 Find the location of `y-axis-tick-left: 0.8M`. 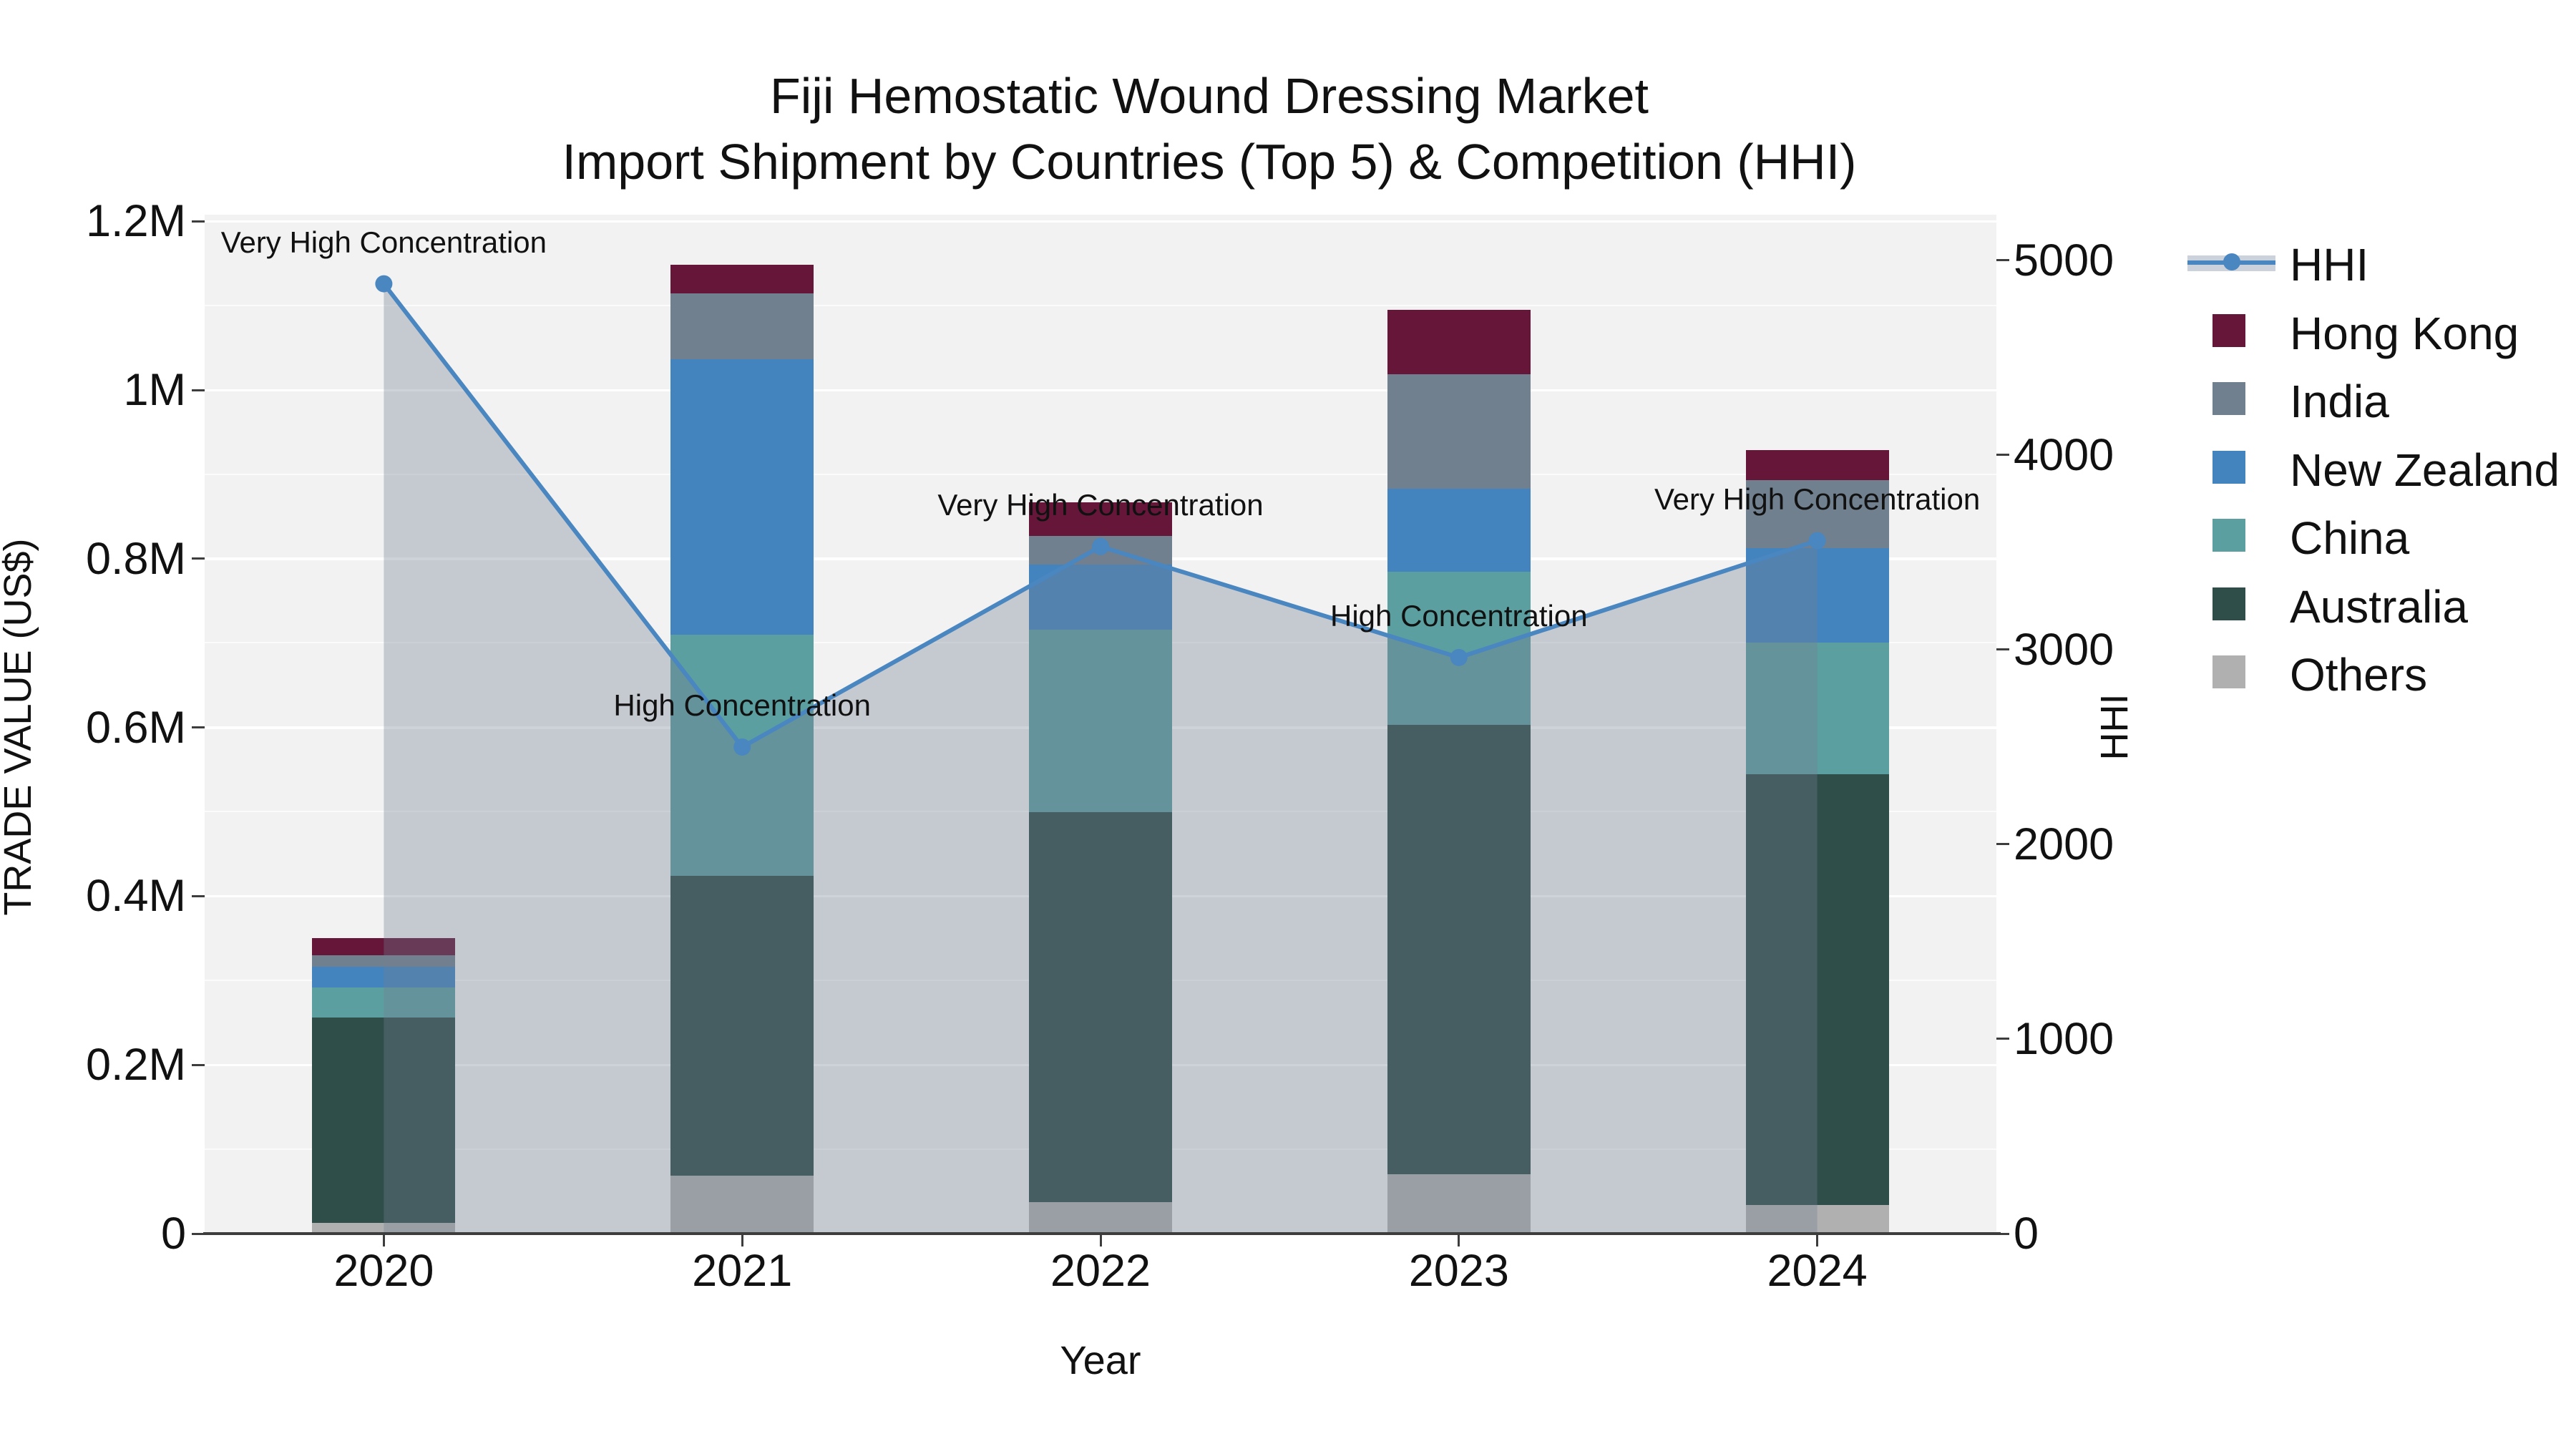

y-axis-tick-left: 0.8M is located at coordinates (135, 558).